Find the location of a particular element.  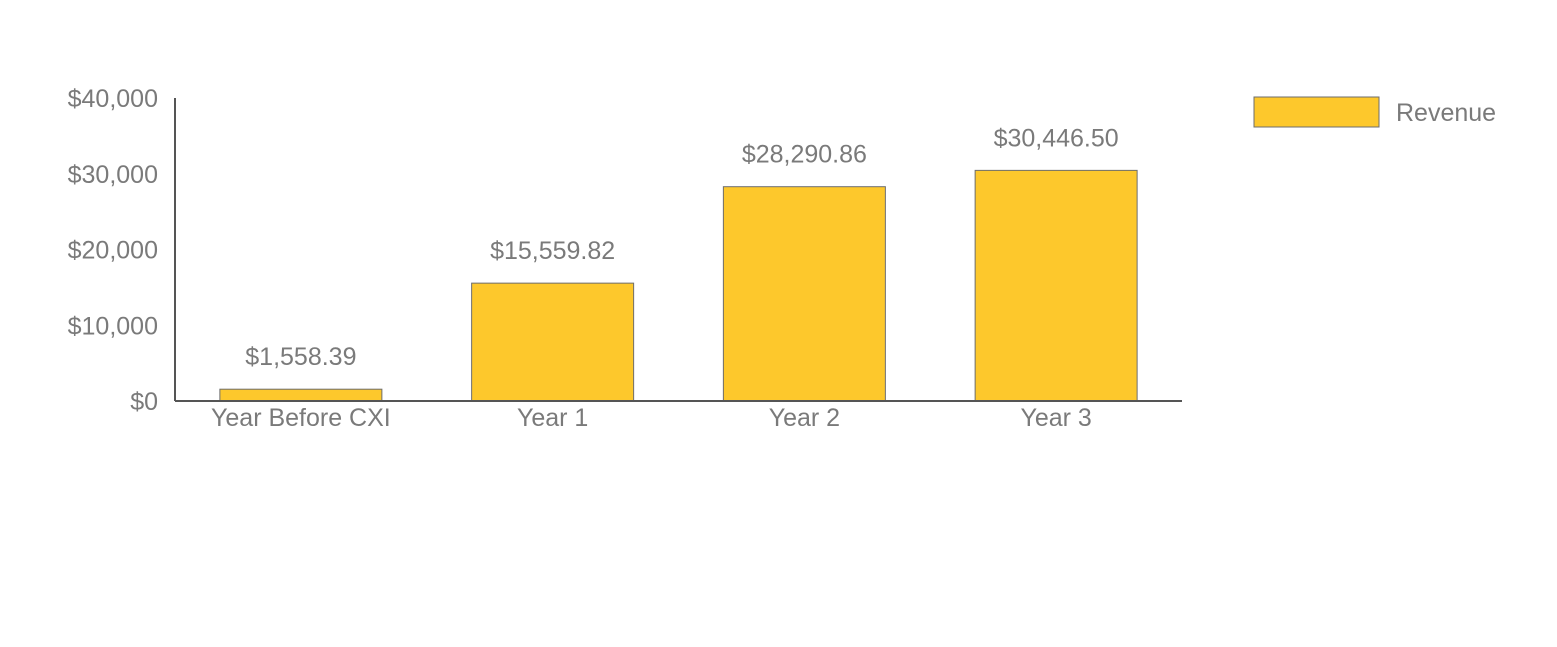

data-label: $30,446.50 is located at coordinates (1056, 138).